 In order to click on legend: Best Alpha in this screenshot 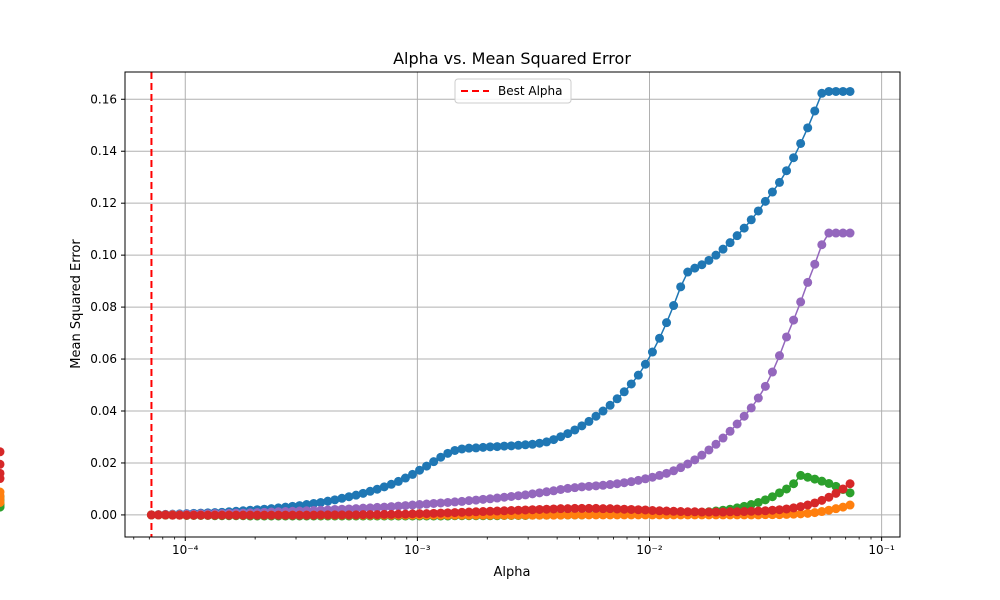, I will do `click(513, 91)`.